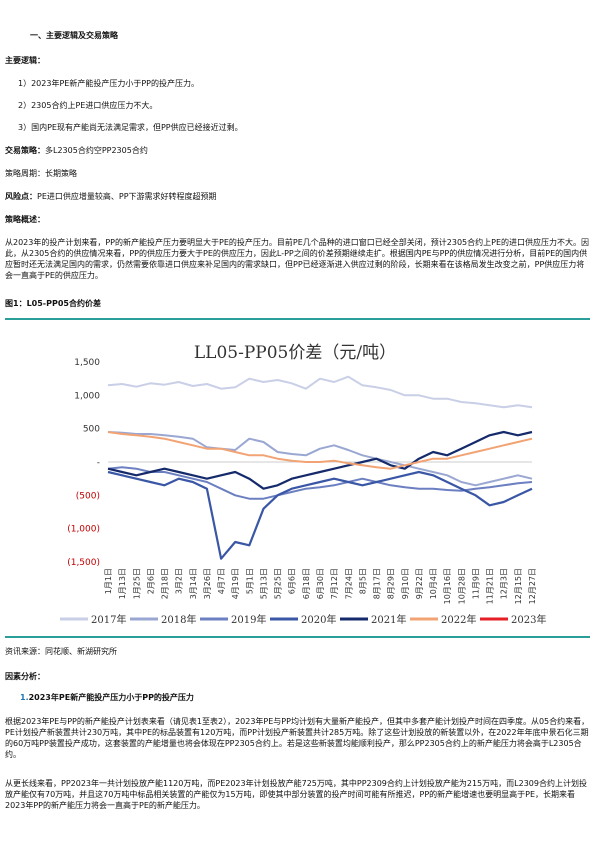 This screenshot has width=595, height=842. What do you see at coordinates (532, 586) in the screenshot?
I see `x-tick-label: 12月27日` at bounding box center [532, 586].